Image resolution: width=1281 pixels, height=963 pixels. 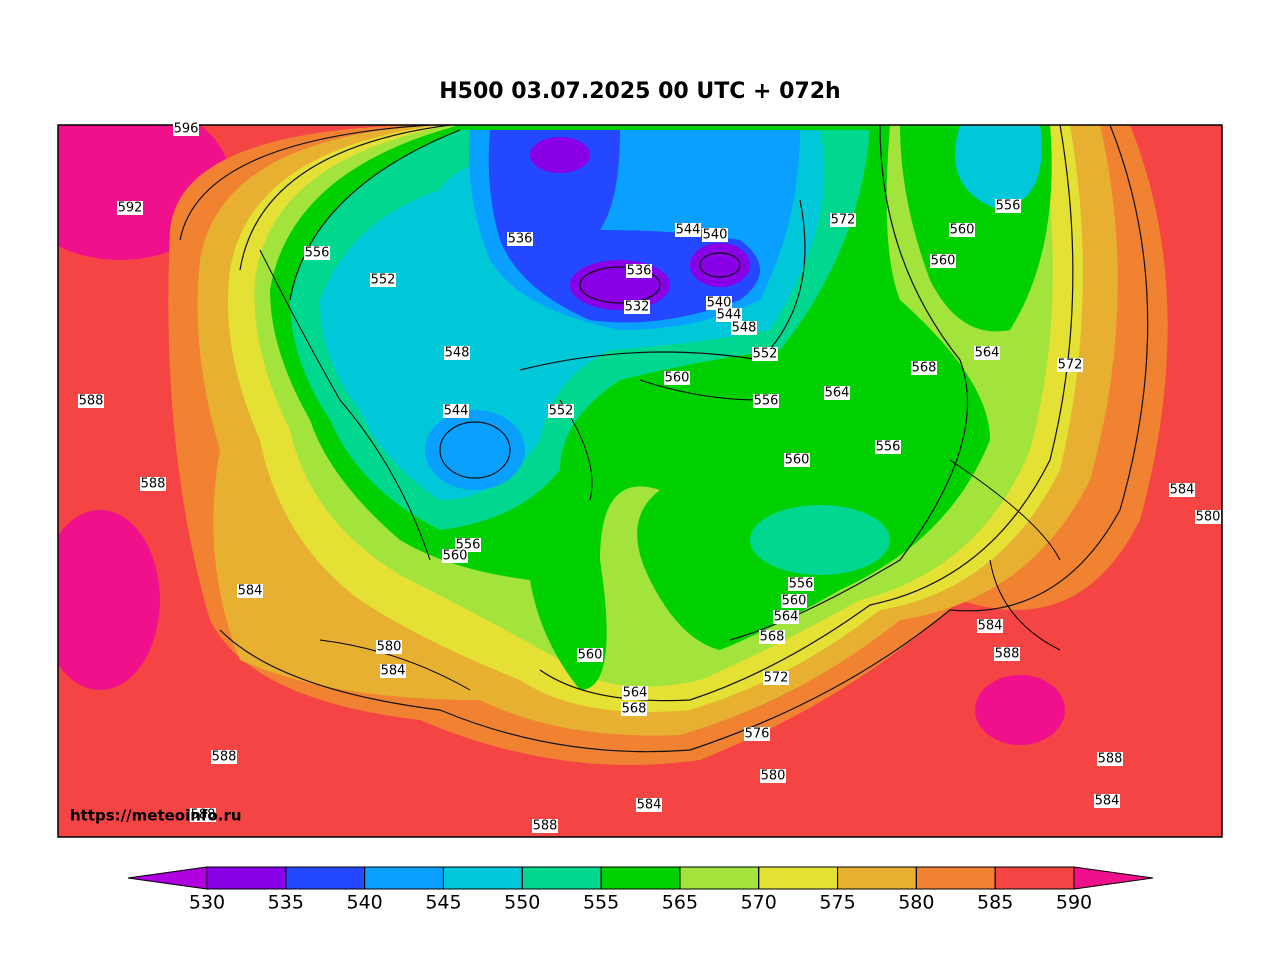 I want to click on contour-label: 596, so click(x=186, y=129).